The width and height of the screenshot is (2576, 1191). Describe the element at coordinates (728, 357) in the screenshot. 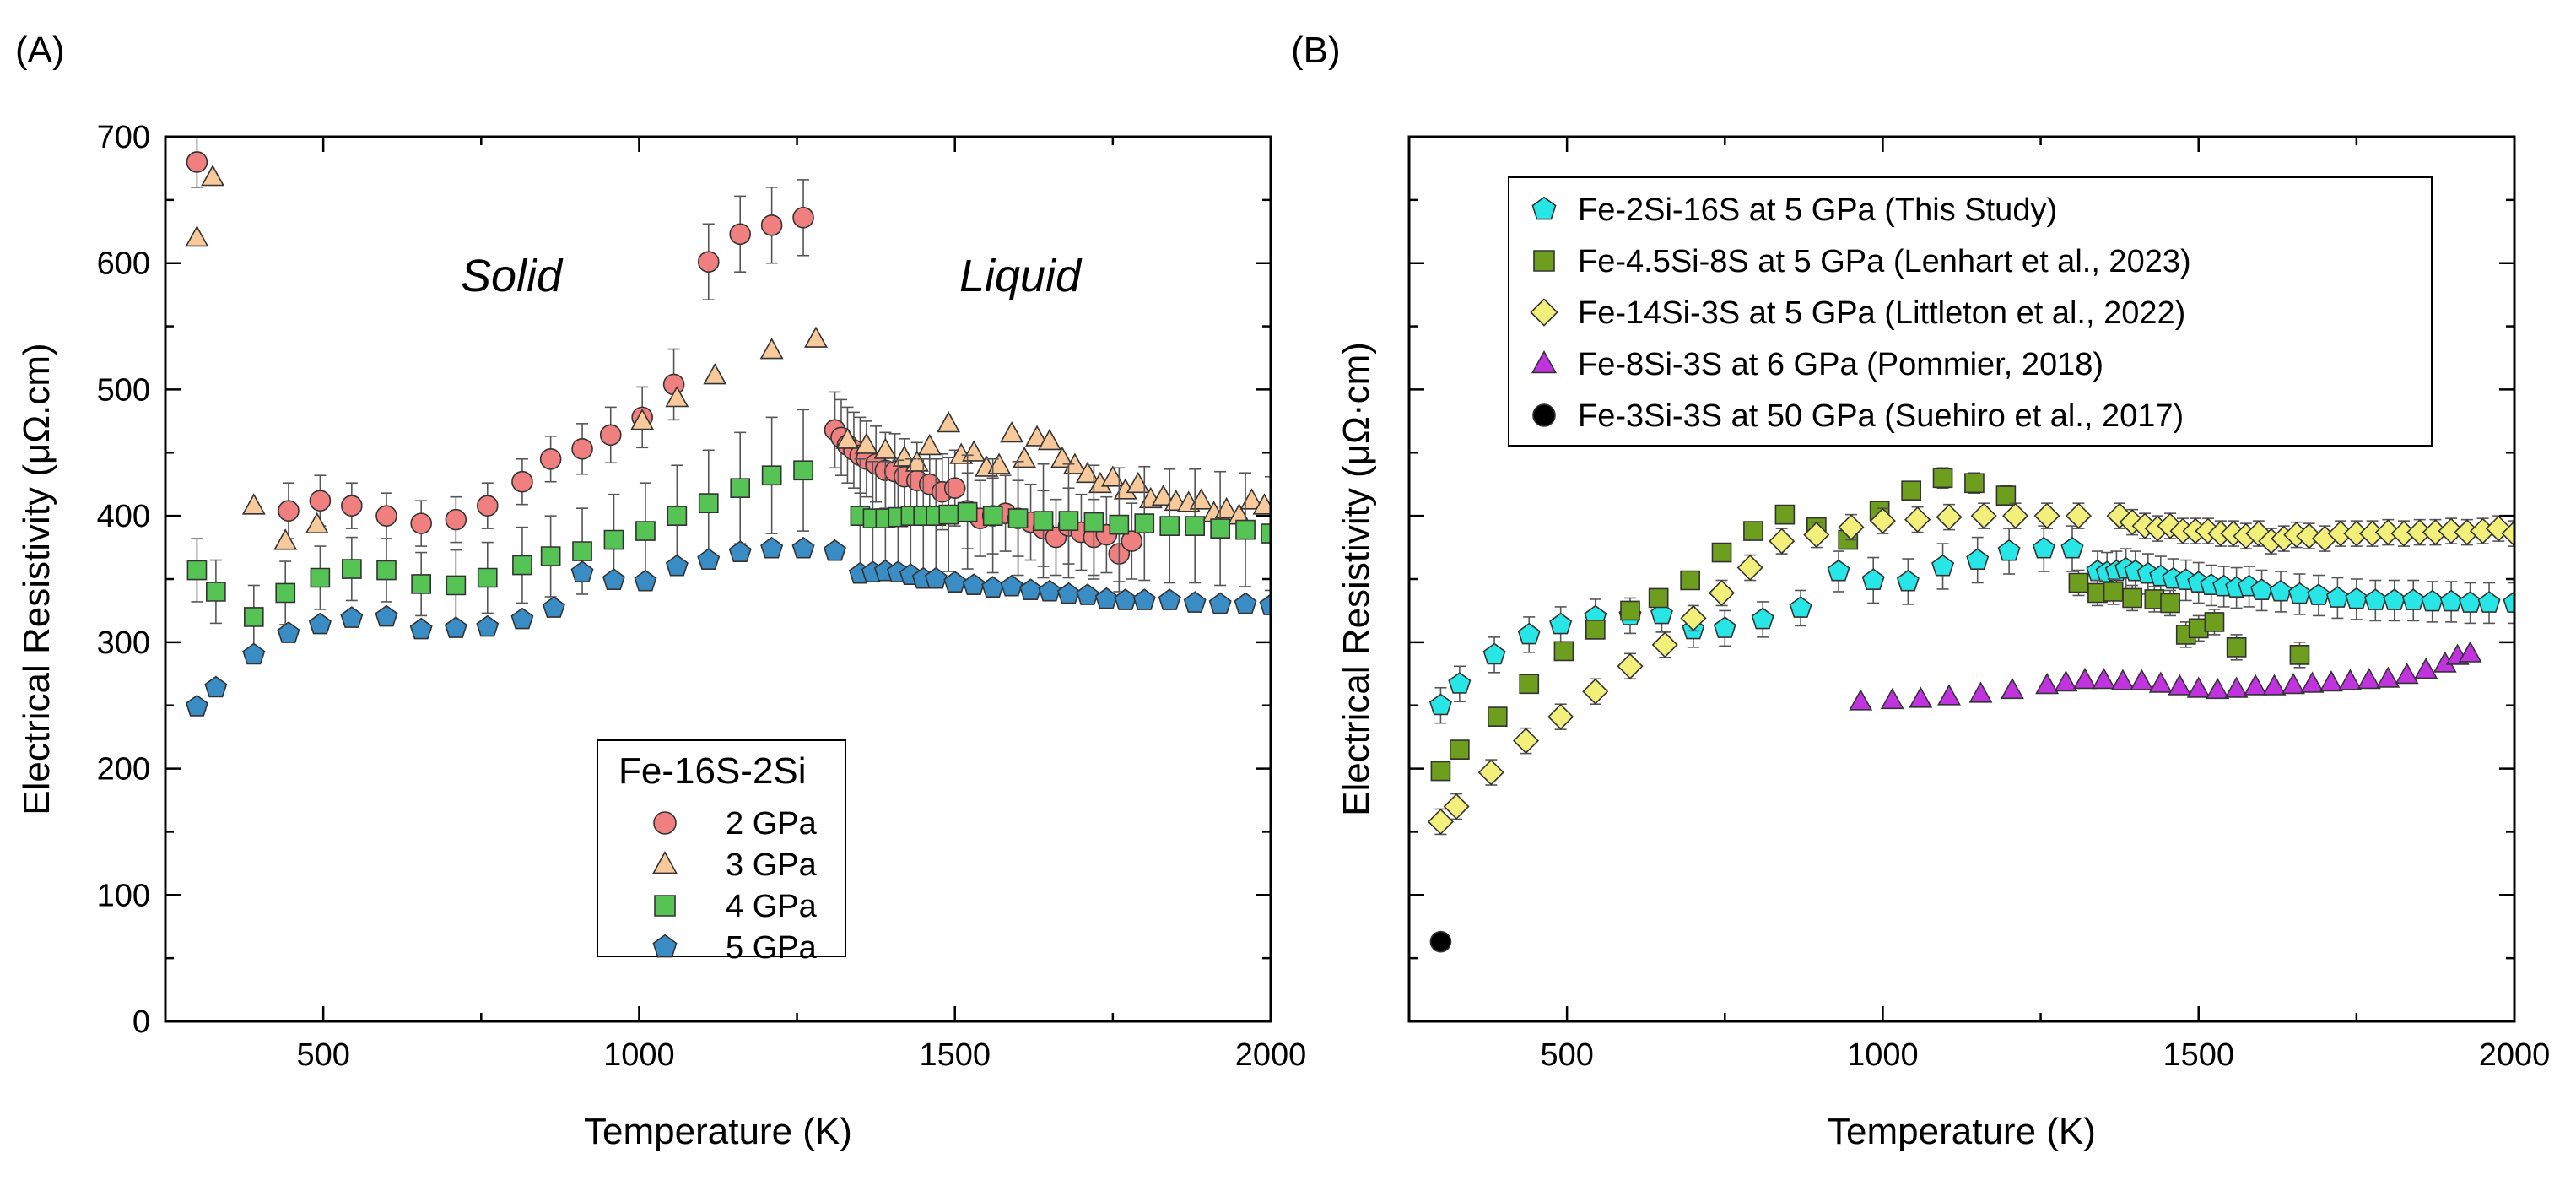

I see `panel-a-series-3-gpa` at that location.